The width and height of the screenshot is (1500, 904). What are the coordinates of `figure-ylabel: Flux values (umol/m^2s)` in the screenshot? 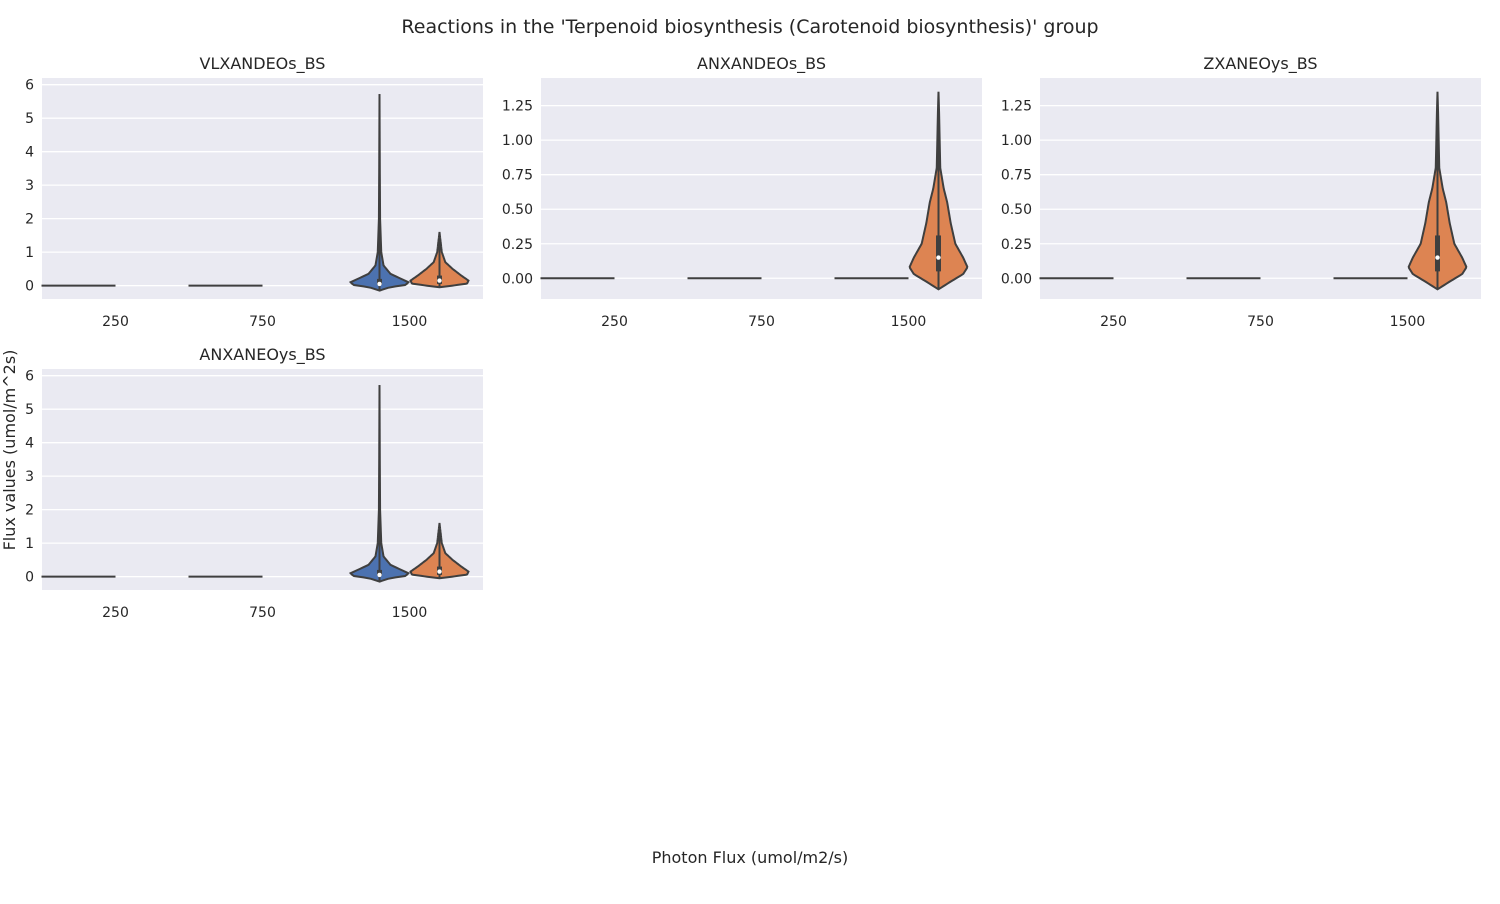 It's located at (9, 450).